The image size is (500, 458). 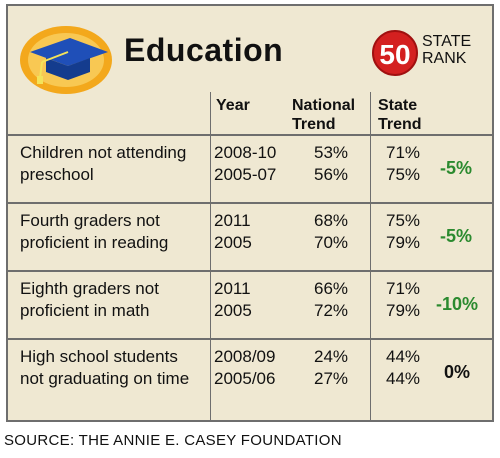 I want to click on national-value: 24%, so click(x=331, y=356).